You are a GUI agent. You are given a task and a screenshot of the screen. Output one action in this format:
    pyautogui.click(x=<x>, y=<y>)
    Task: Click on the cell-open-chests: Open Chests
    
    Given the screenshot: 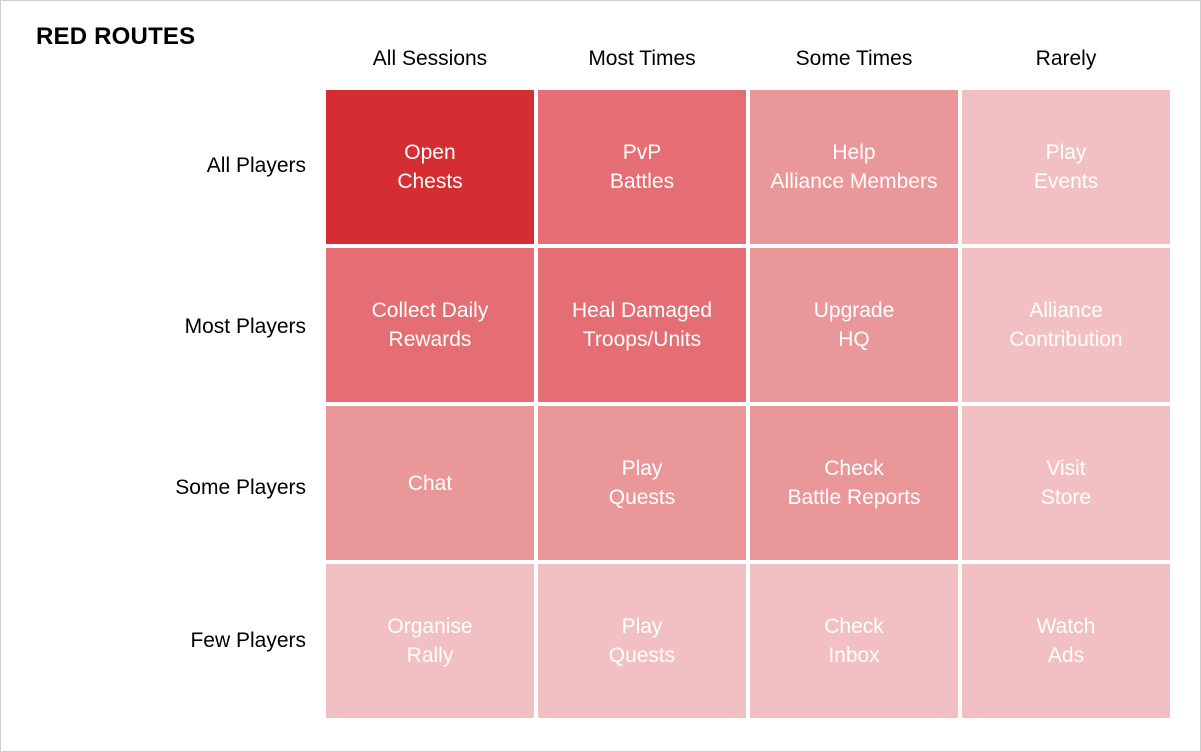 What is the action you would take?
    pyautogui.click(x=430, y=167)
    